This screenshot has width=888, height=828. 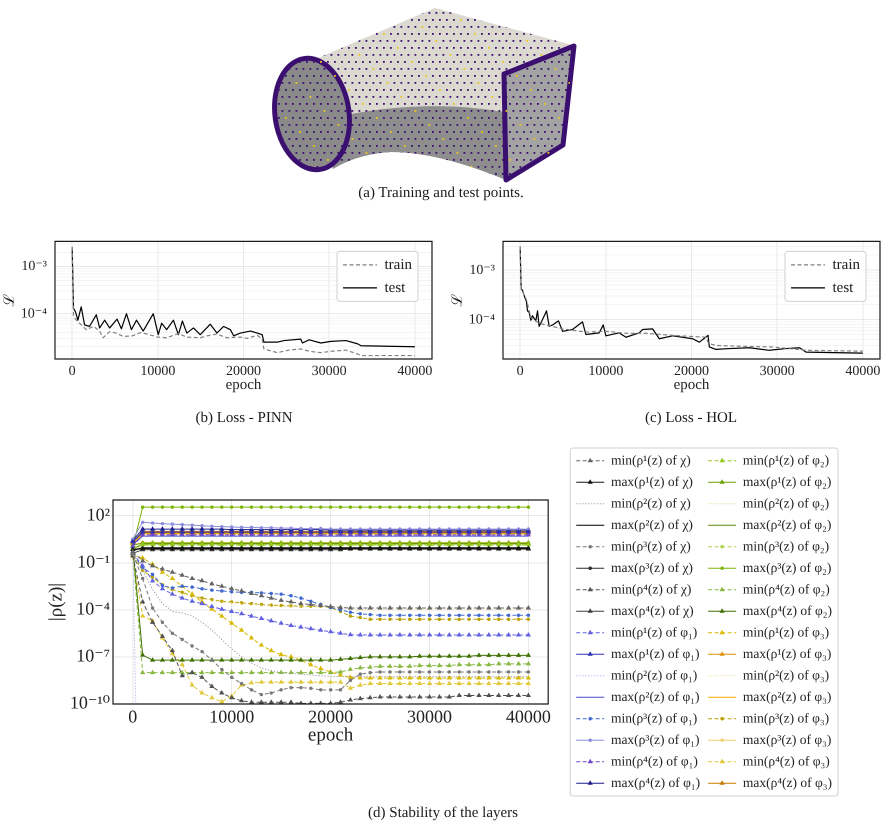 What do you see at coordinates (650, 546) in the screenshot?
I see `legend-label: min(ρ³(z) of χ)` at bounding box center [650, 546].